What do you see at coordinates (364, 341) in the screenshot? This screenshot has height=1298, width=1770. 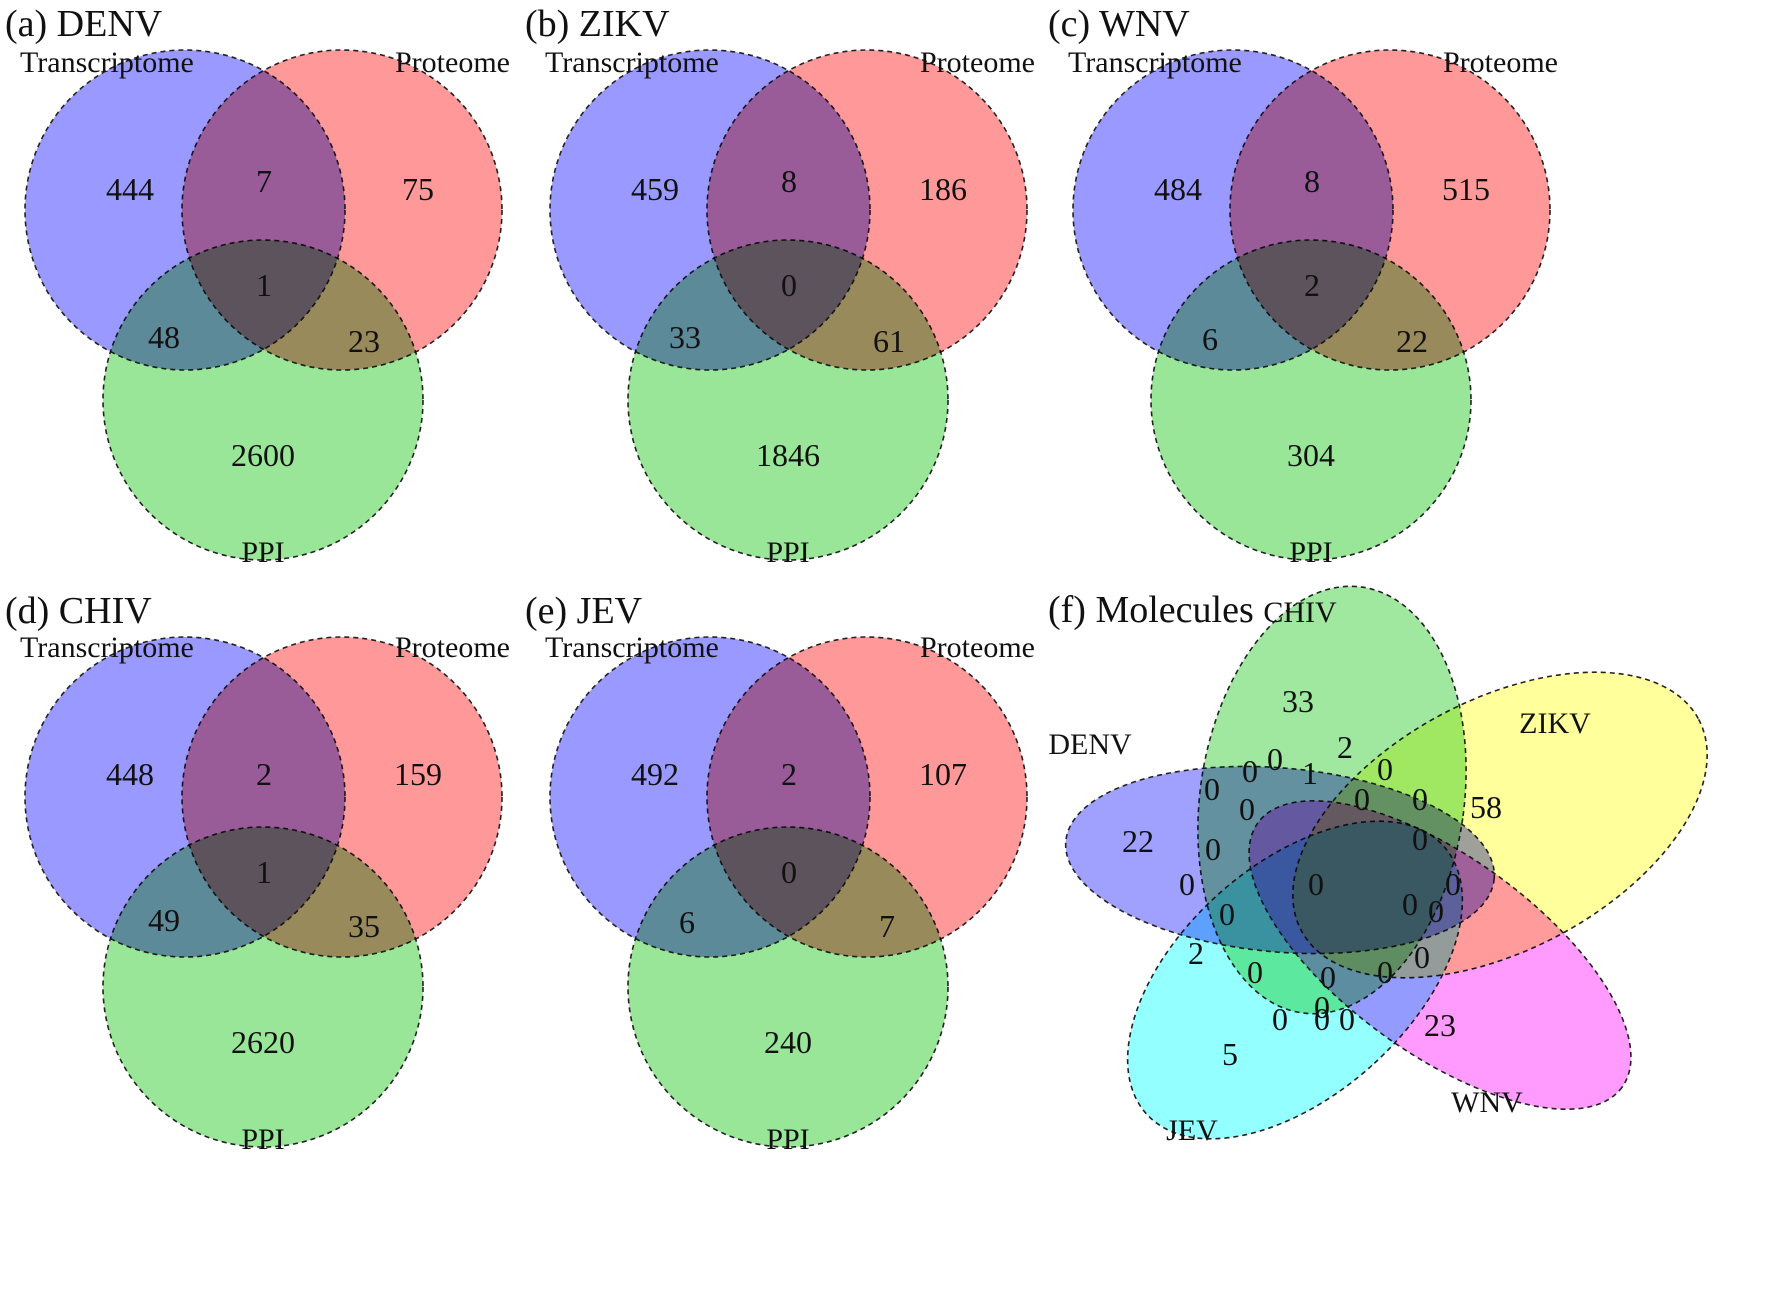 I see `count-proteome-ppi: 23` at bounding box center [364, 341].